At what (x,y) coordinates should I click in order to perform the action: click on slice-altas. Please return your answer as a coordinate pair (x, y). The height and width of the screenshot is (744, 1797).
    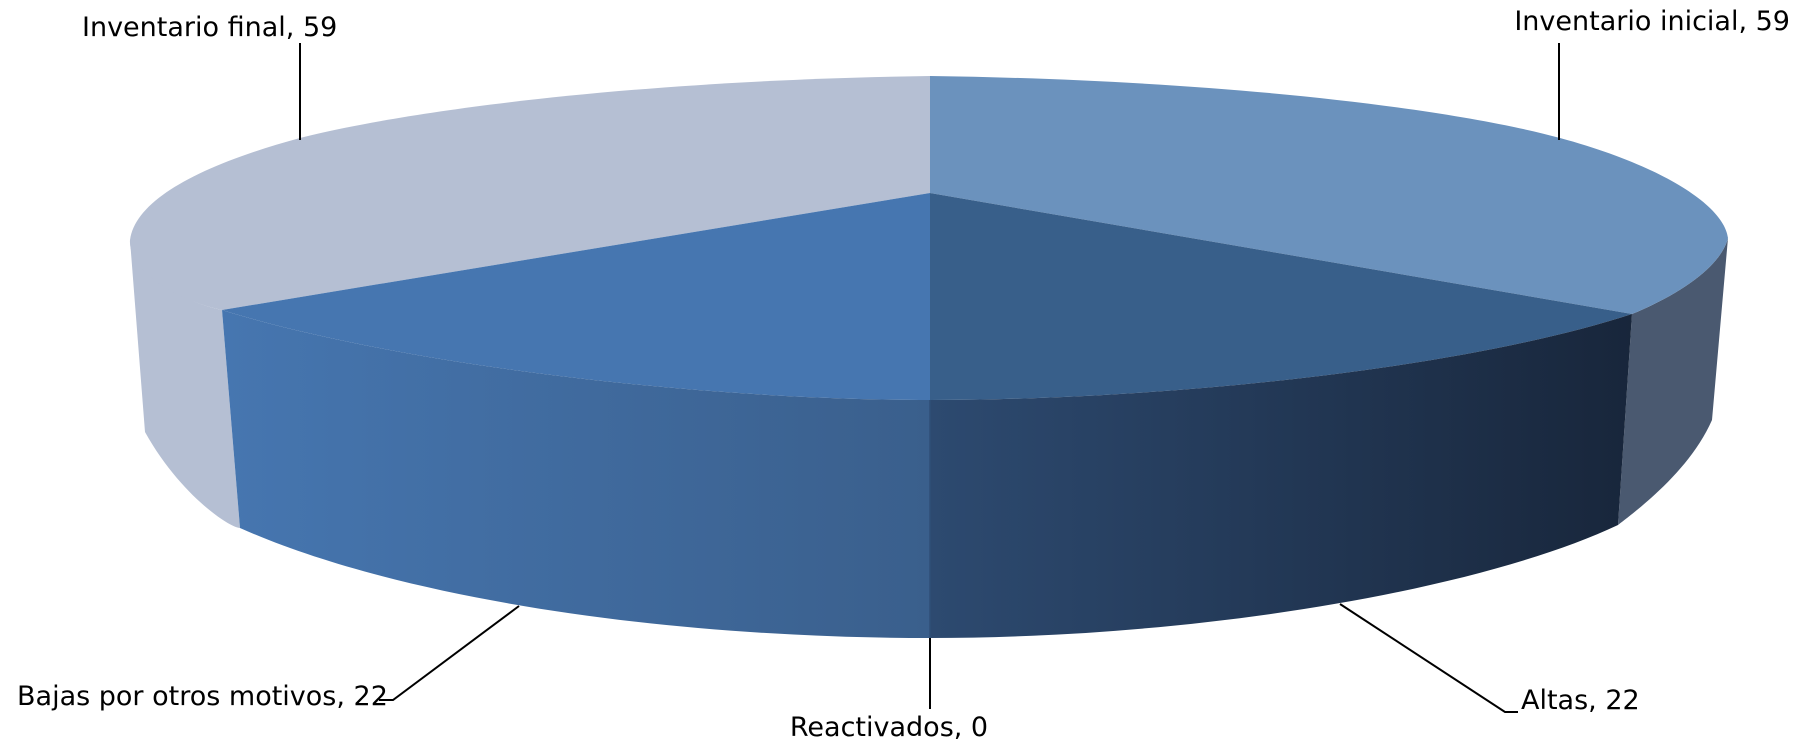
    Looking at the image, I should click on (1281, 296).